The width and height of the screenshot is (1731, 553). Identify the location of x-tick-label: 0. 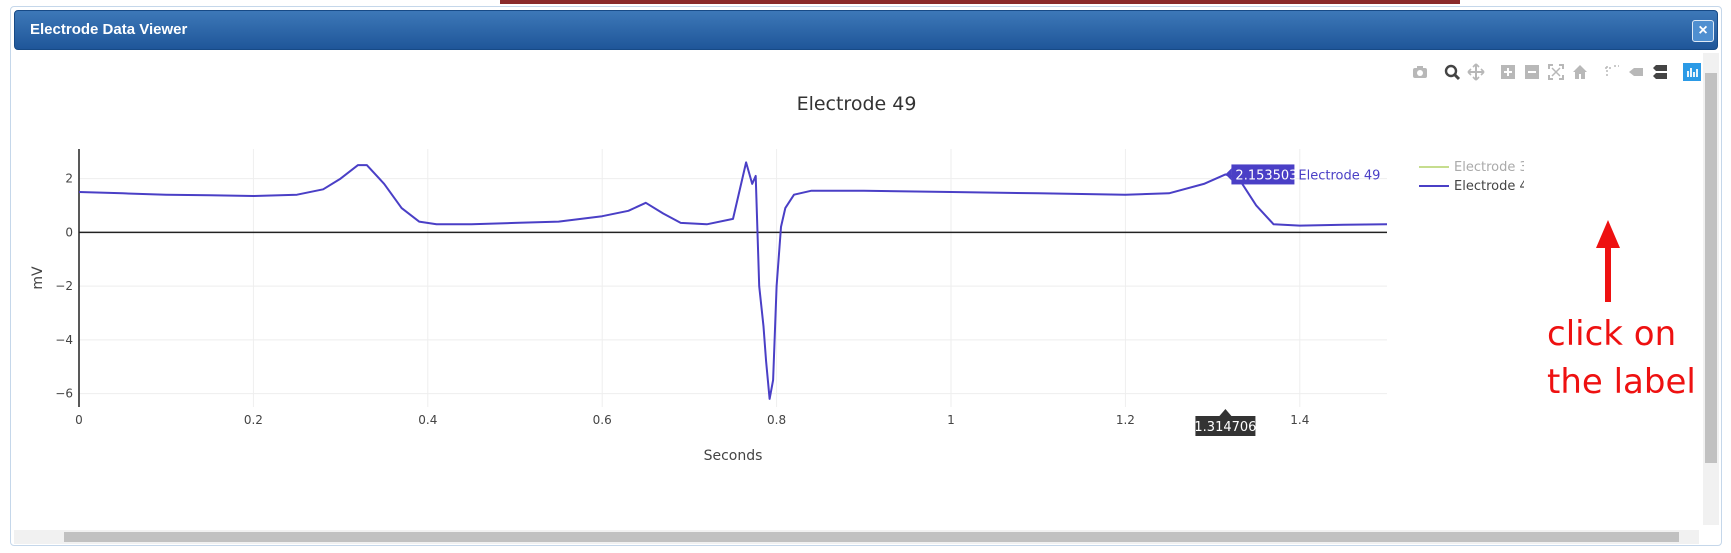
(79, 420).